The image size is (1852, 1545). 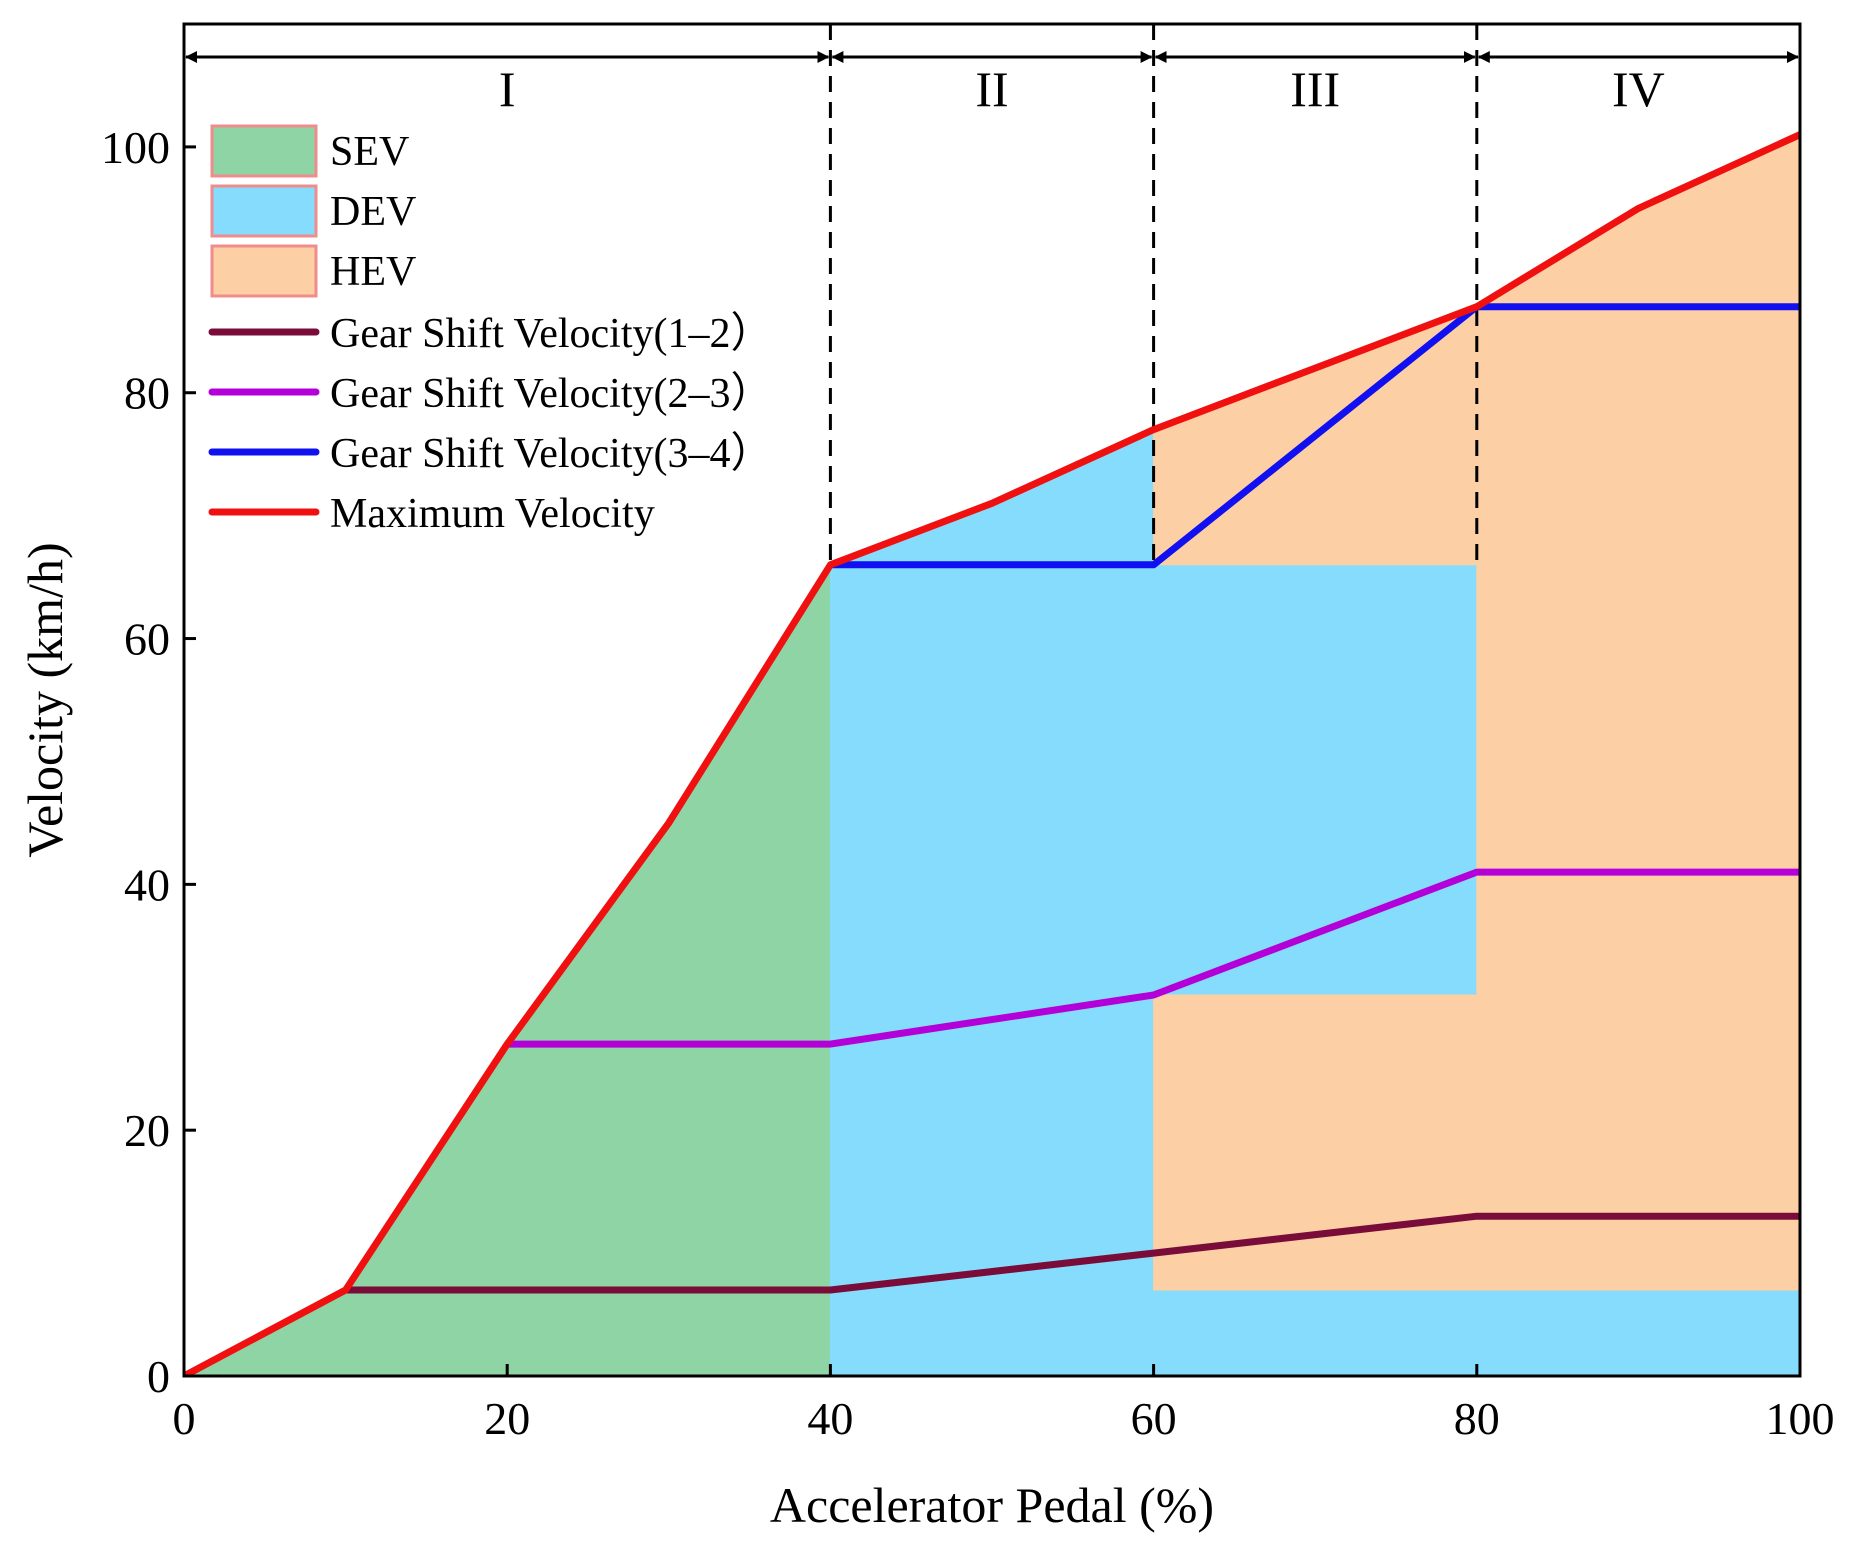 What do you see at coordinates (373, 212) in the screenshot?
I see `legend-label-dev: DEV` at bounding box center [373, 212].